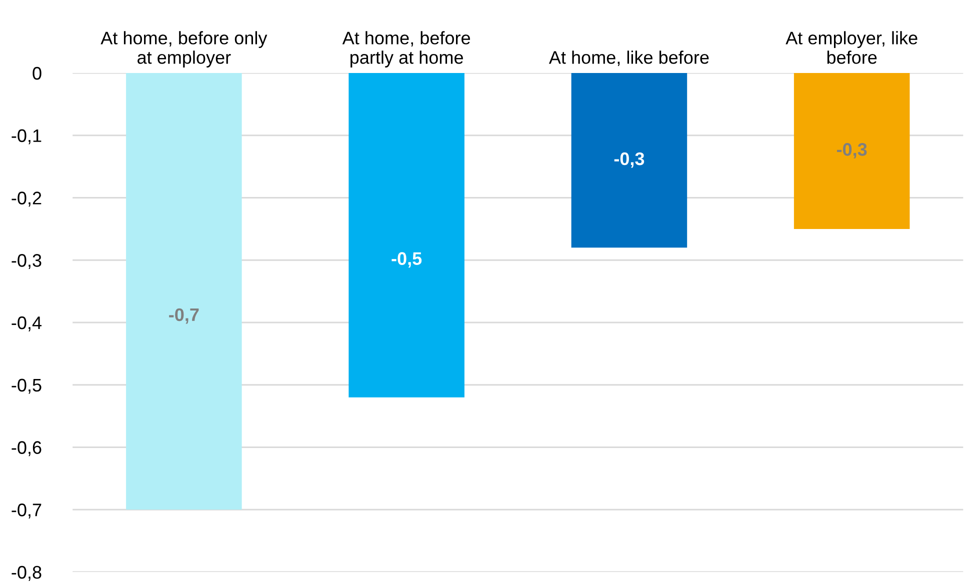  What do you see at coordinates (27, 573) in the screenshot?
I see `y-tick-label: -0,8` at bounding box center [27, 573].